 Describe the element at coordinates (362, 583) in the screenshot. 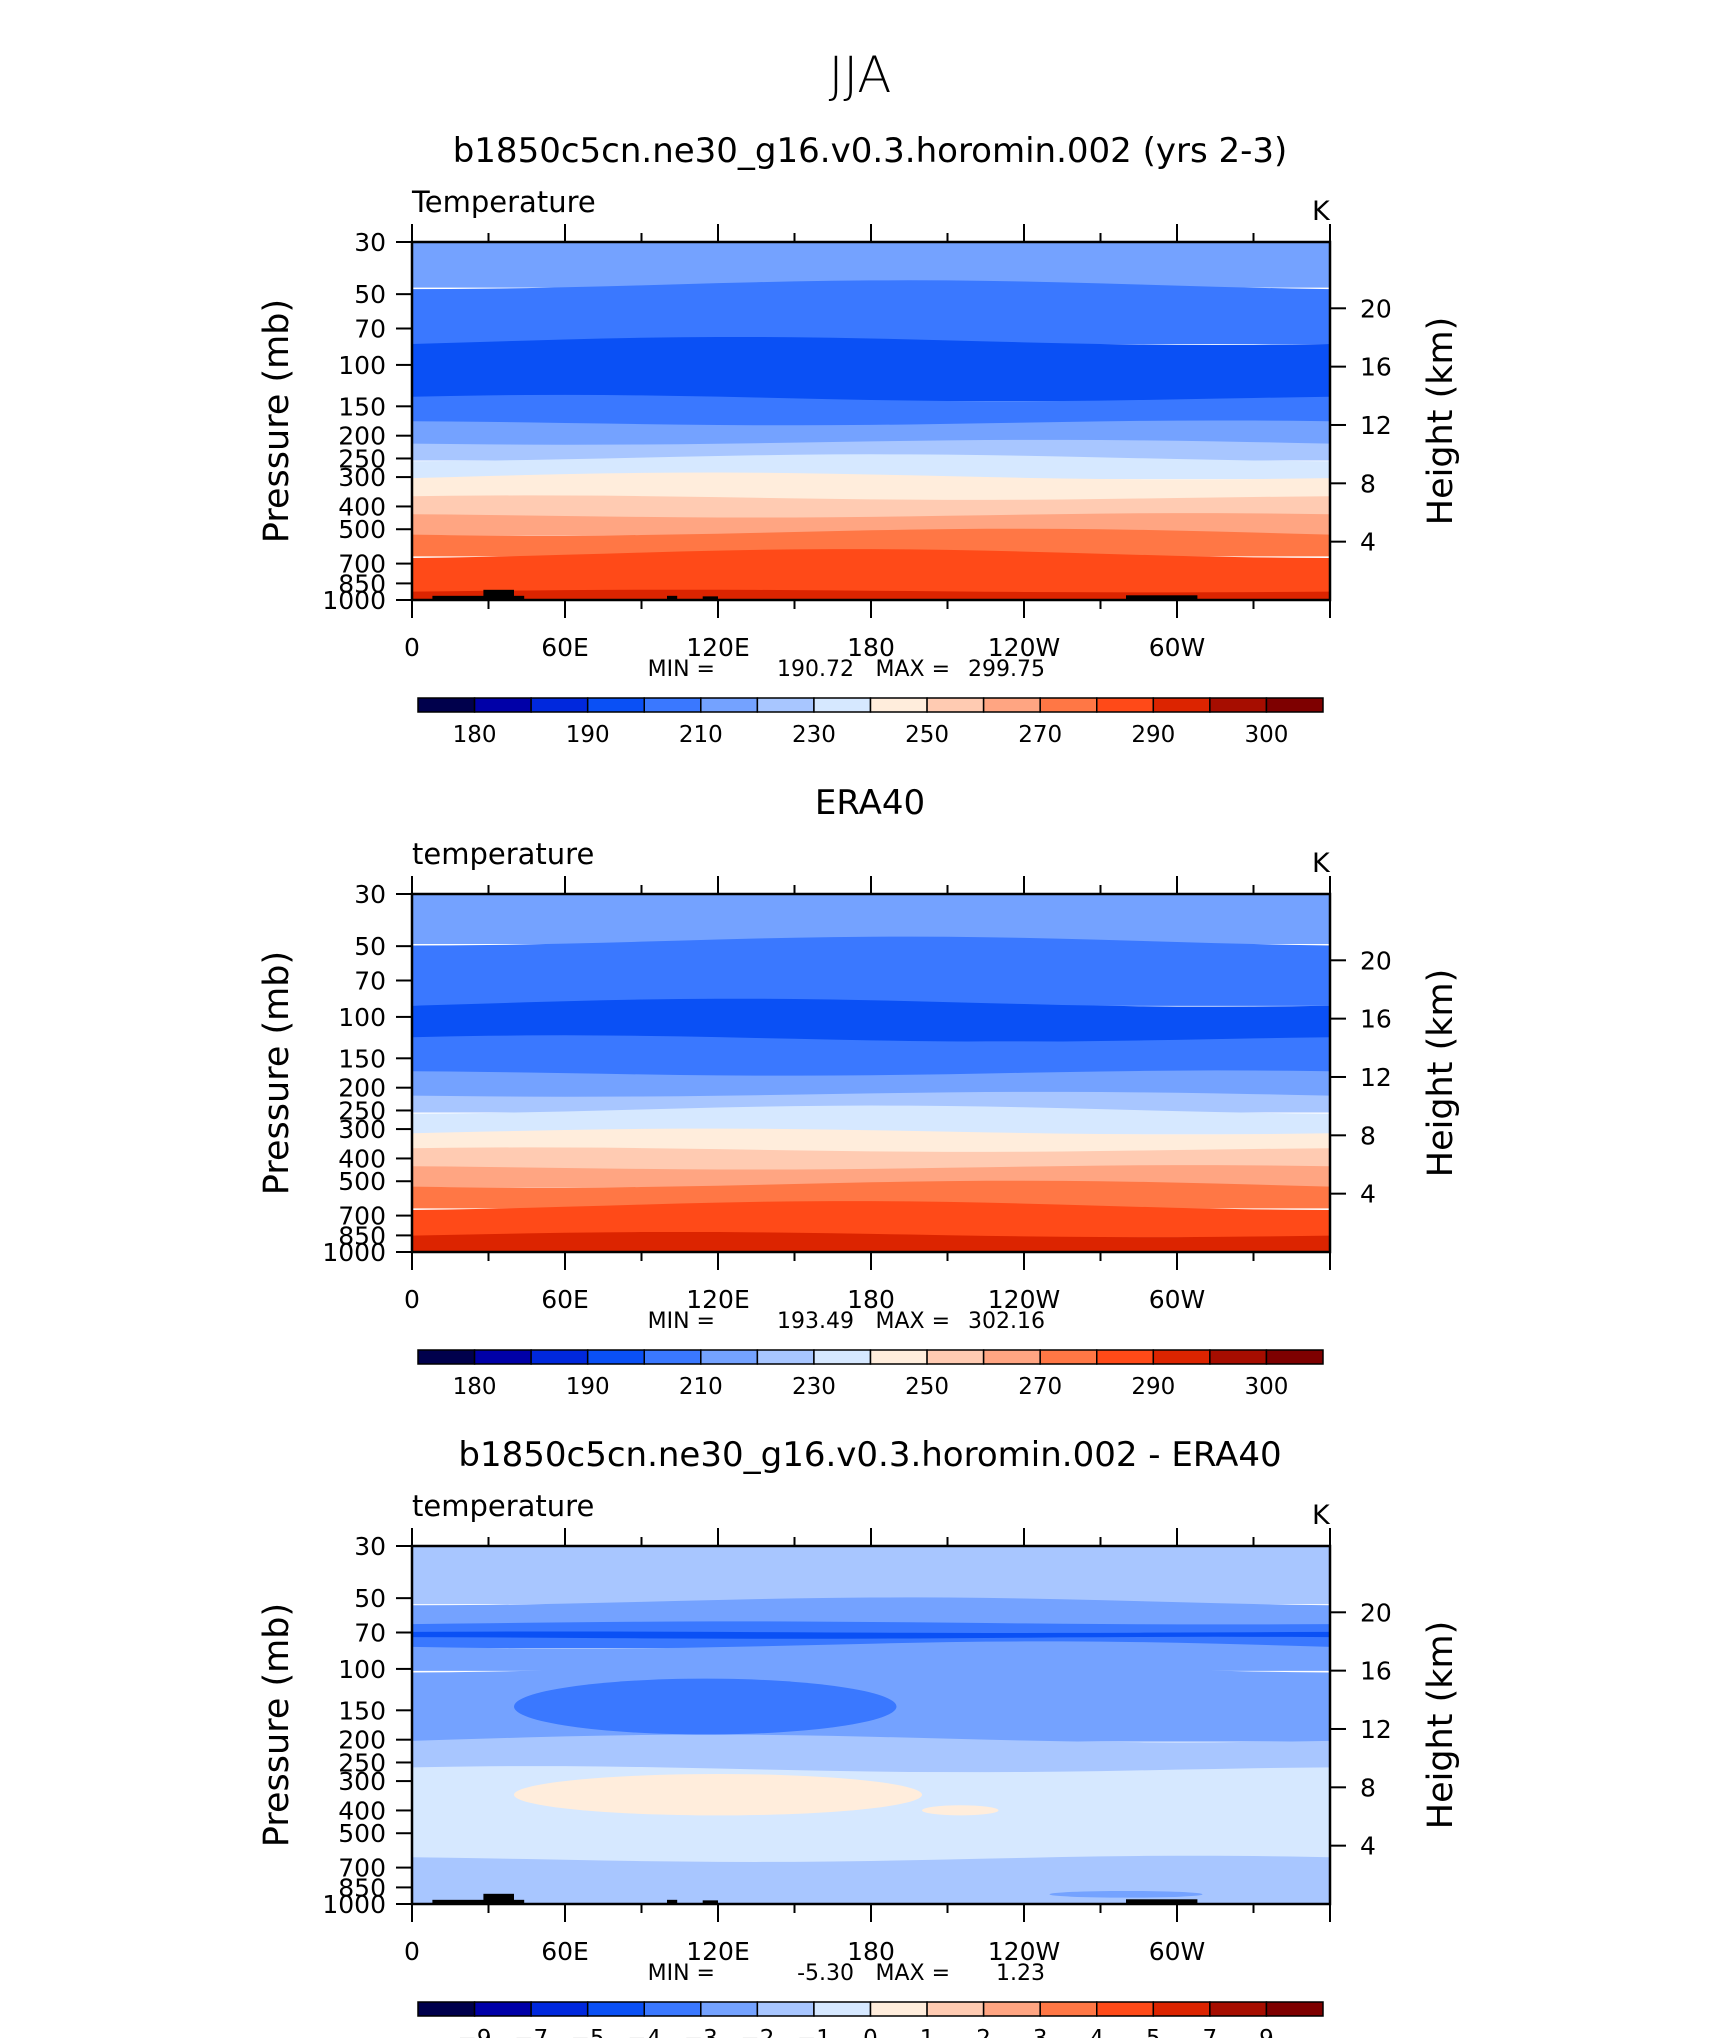

I see `y-tick-label: 850` at that location.